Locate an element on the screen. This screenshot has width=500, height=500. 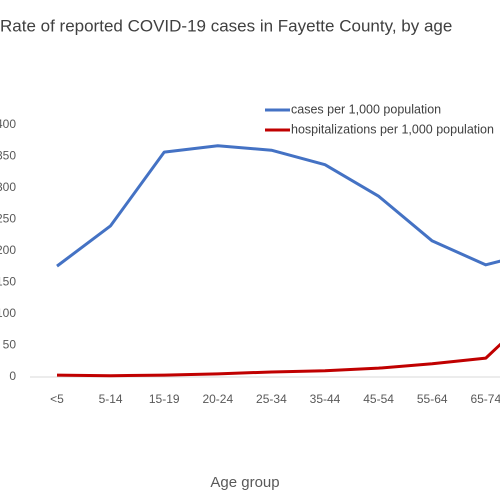
x-tick-label: 45-54 is located at coordinates (378, 399).